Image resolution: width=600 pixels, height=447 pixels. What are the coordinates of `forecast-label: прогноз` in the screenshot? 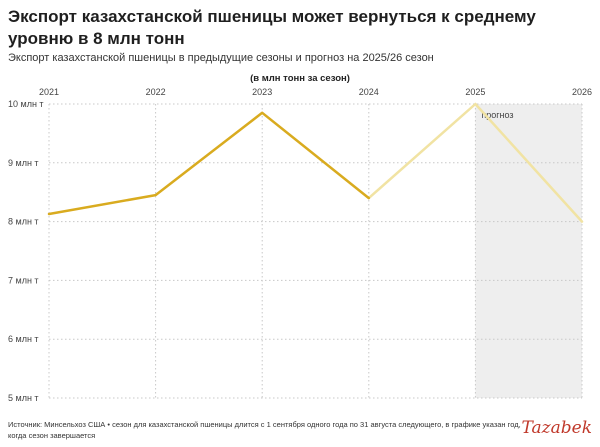 It's located at (497, 115).